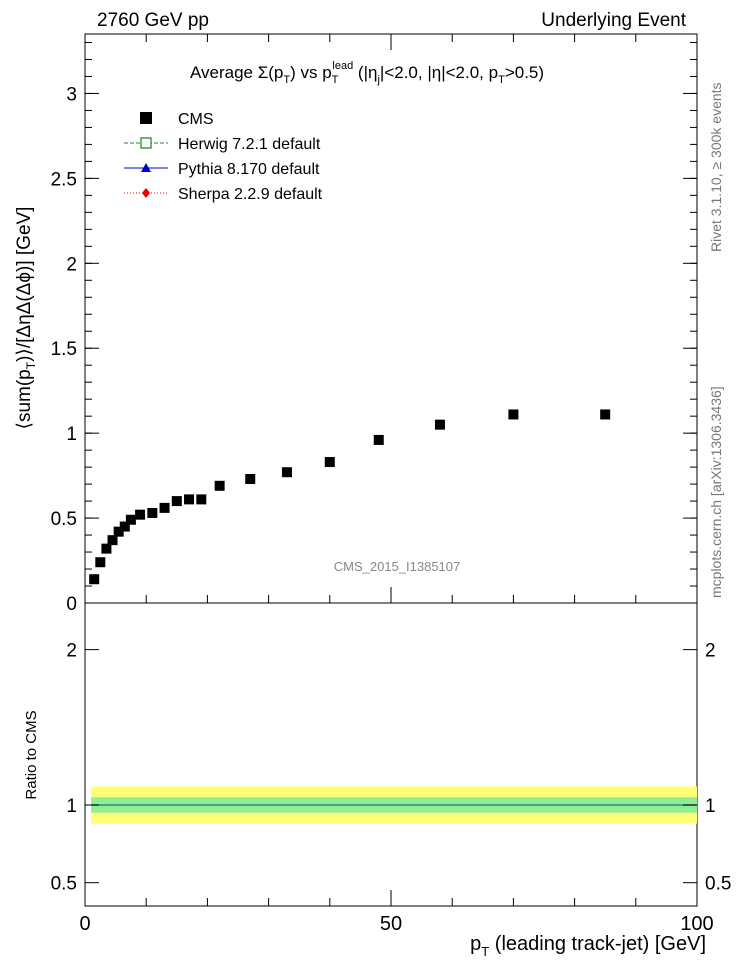 This screenshot has width=746, height=972. I want to click on y-tick-label: 3, so click(71, 94).